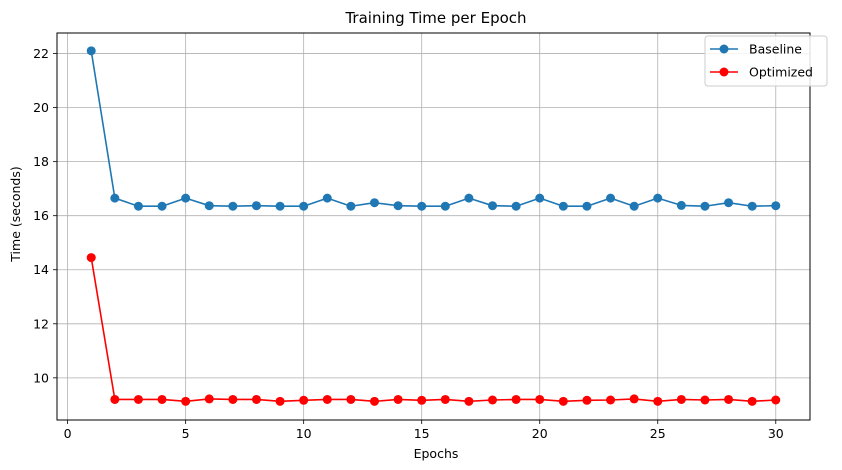  I want to click on y-tick-label: 16, so click(41, 215).